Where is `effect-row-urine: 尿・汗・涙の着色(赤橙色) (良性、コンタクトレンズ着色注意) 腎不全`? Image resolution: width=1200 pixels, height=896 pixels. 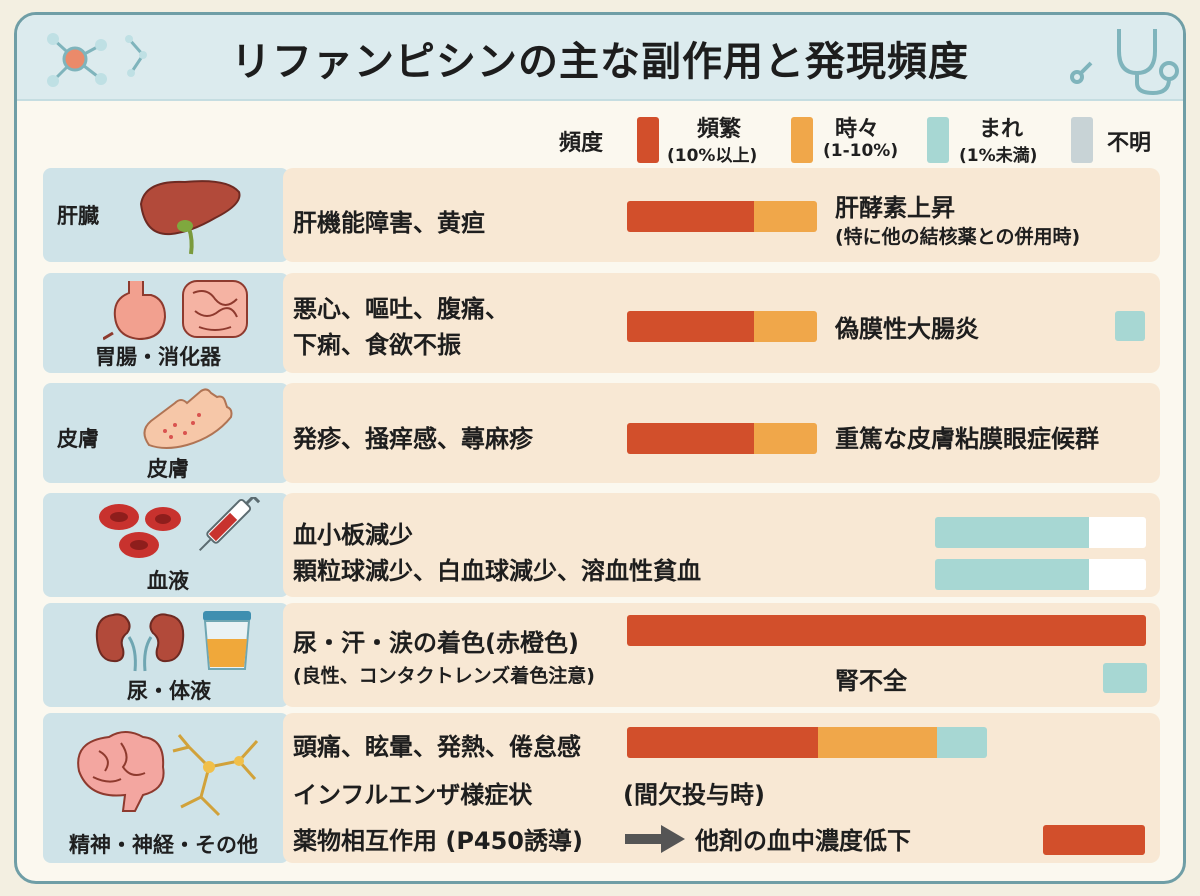 effect-row-urine: 尿・汗・涙の着色(赤橙色) (良性、コンタクトレンズ着色注意) 腎不全 is located at coordinates (721, 655).